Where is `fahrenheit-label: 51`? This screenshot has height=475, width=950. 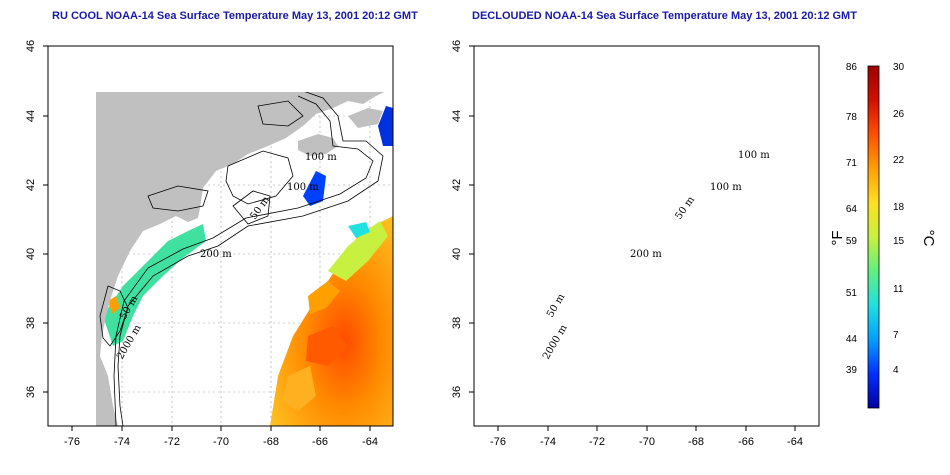
fahrenheit-label: 51 is located at coordinates (852, 293).